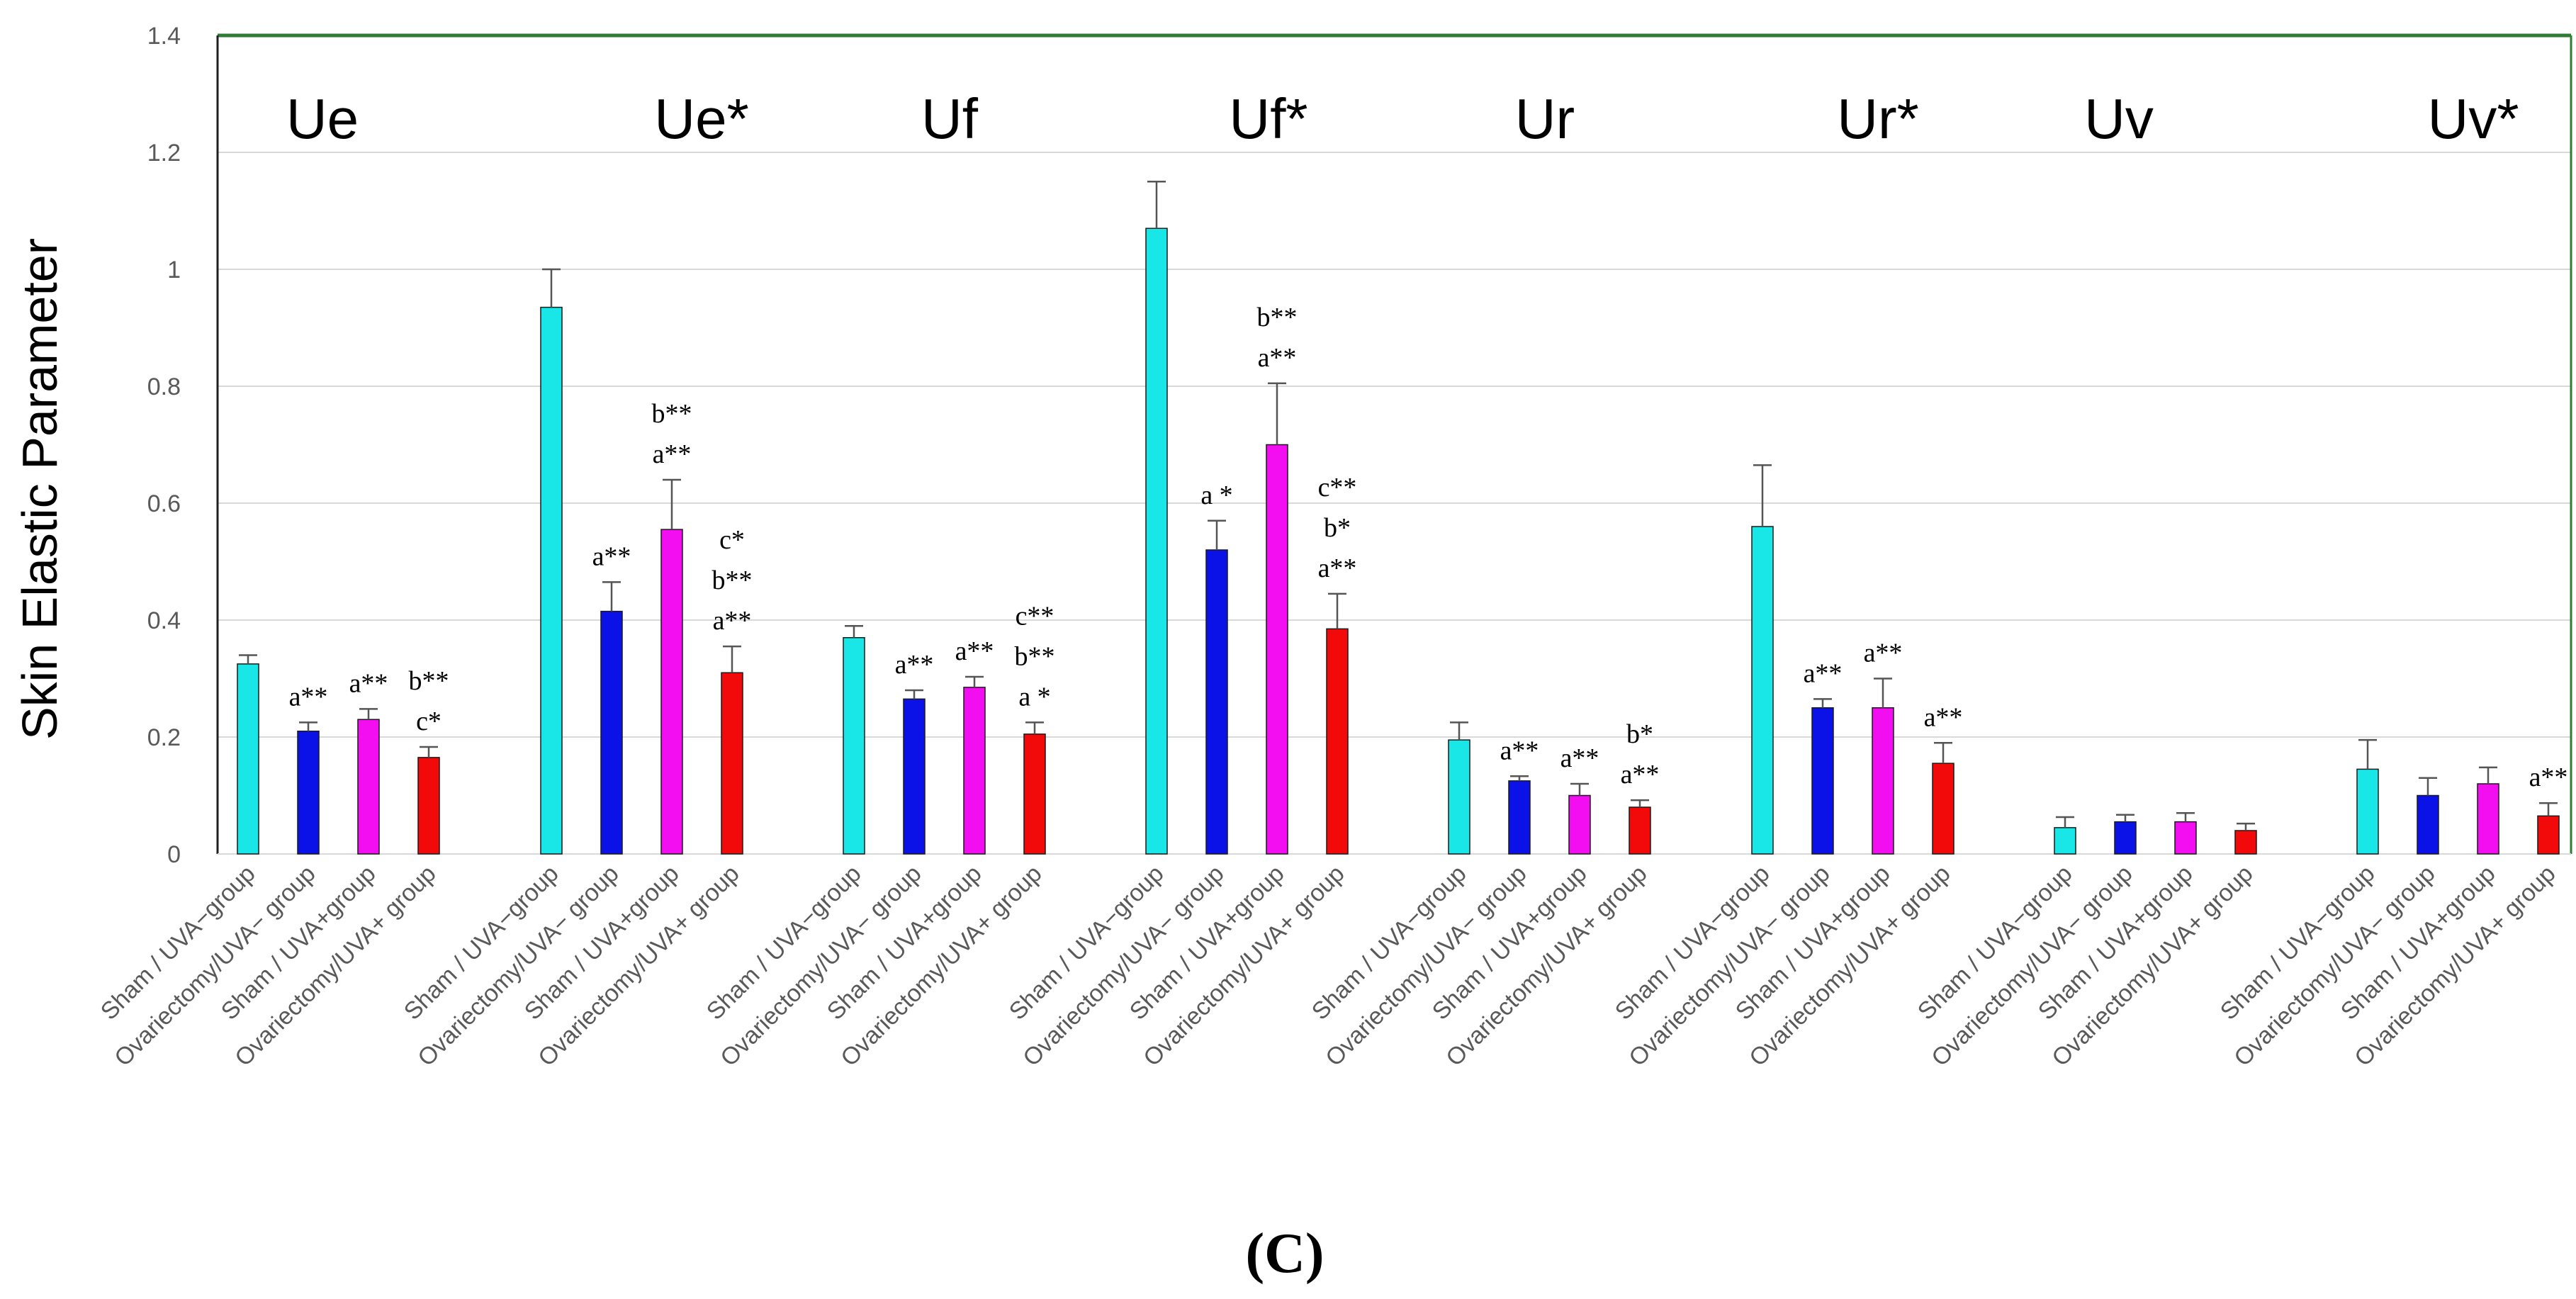 This screenshot has width=2576, height=1299. I want to click on y-tick-label: 0, so click(174, 854).